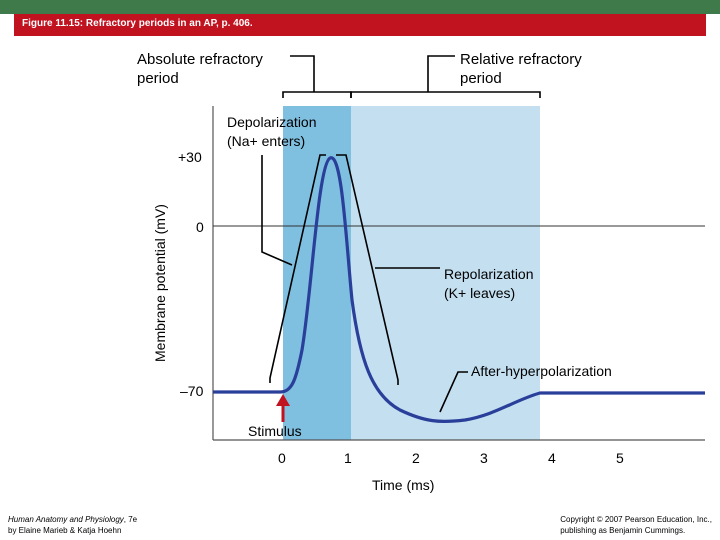 The width and height of the screenshot is (720, 540). I want to click on repolarization-bracket, so click(367, 269).